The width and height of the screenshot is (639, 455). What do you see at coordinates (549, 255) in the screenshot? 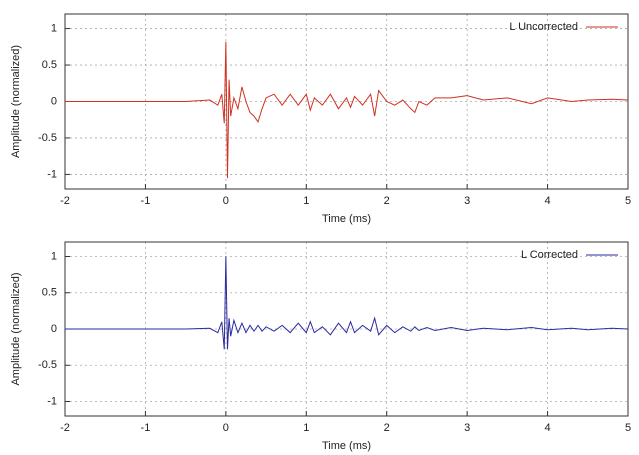
I see `legend-label: L Corrected` at bounding box center [549, 255].